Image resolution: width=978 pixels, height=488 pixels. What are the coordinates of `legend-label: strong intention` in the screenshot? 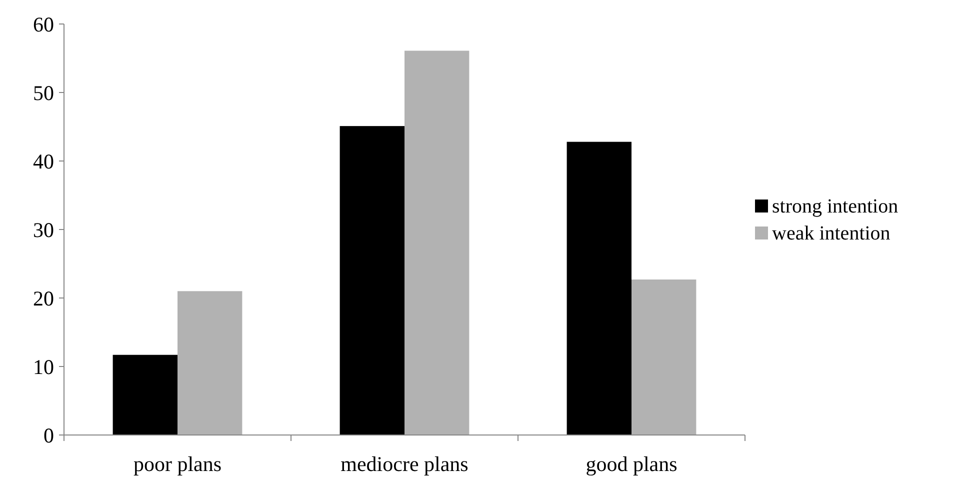 It's located at (835, 207).